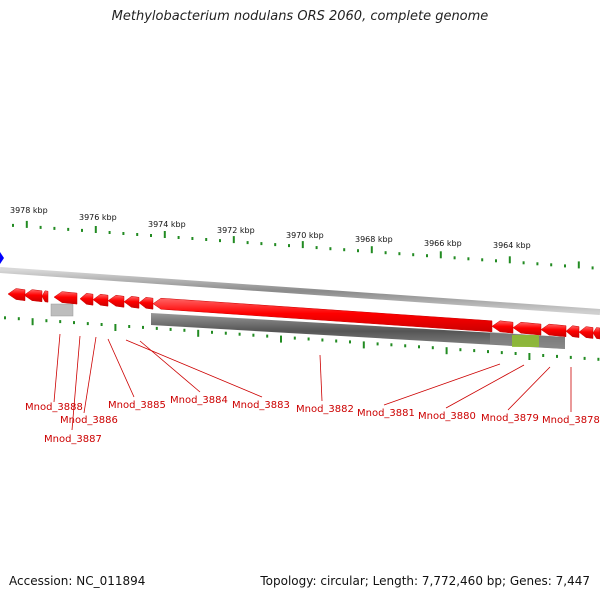 The image size is (600, 600). What do you see at coordinates (77, 581) in the screenshot?
I see `accession-text: Accession: NC_011894` at bounding box center [77, 581].